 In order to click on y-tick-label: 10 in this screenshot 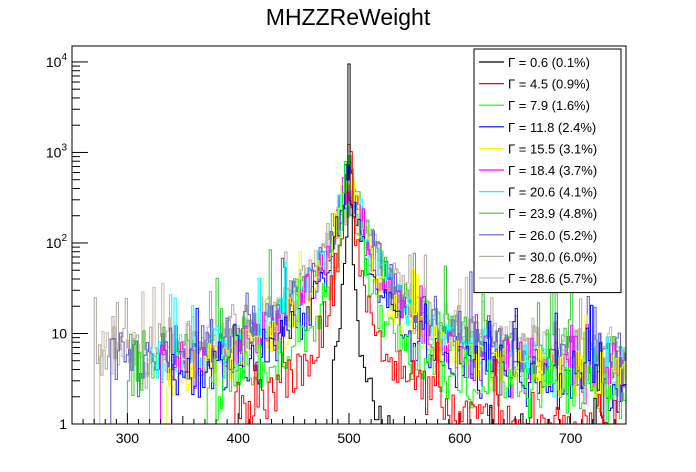, I will do `click(59, 333)`.